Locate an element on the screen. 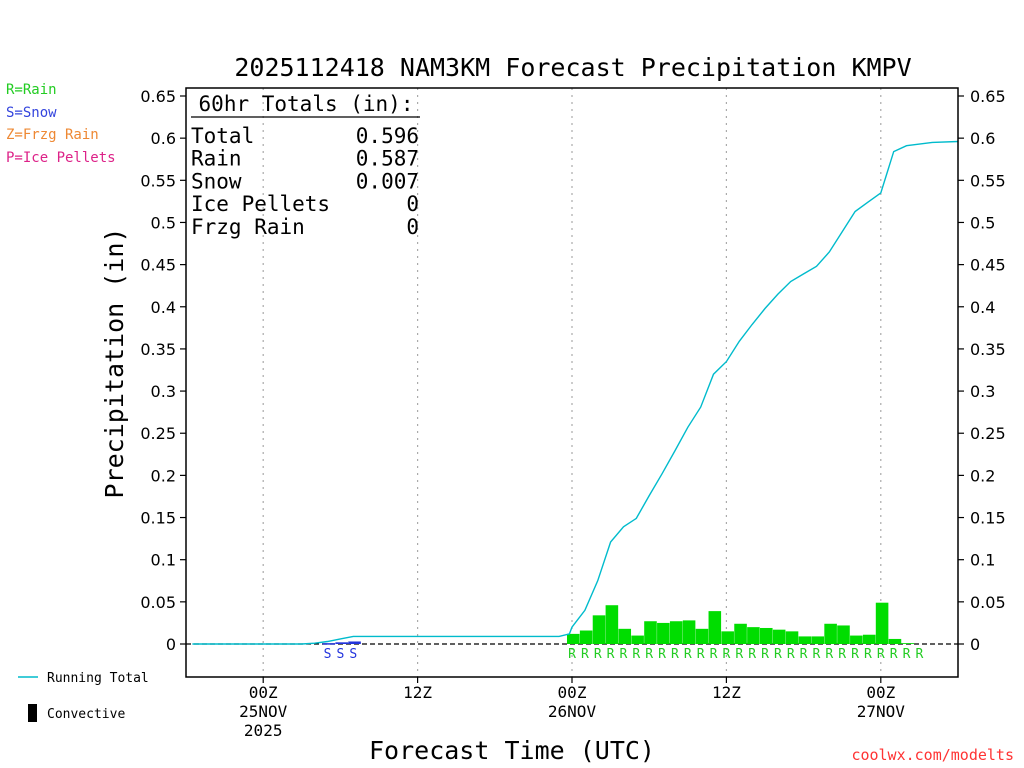 The height and width of the screenshot is (768, 1024). y-tick-label-right: 0.25 is located at coordinates (988, 433).